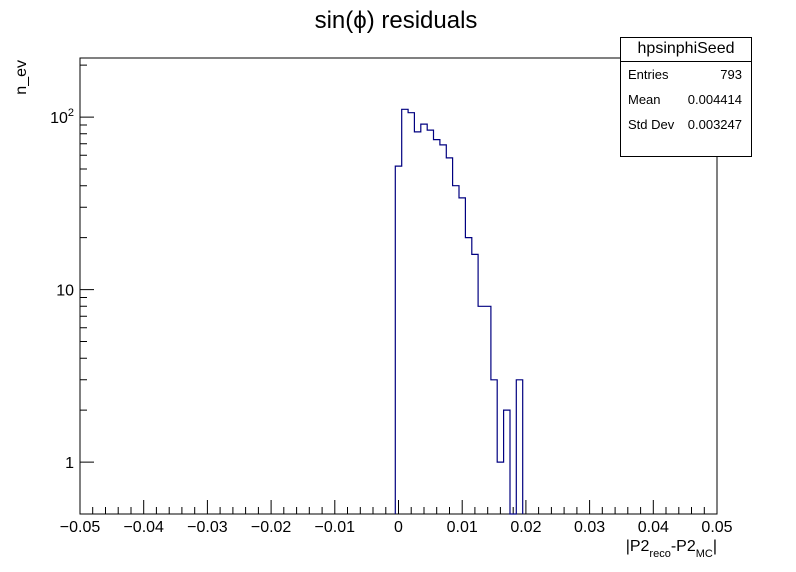 The height and width of the screenshot is (572, 796). Describe the element at coordinates (143, 527) in the screenshot. I see `x-tick-label: −0.04` at that location.